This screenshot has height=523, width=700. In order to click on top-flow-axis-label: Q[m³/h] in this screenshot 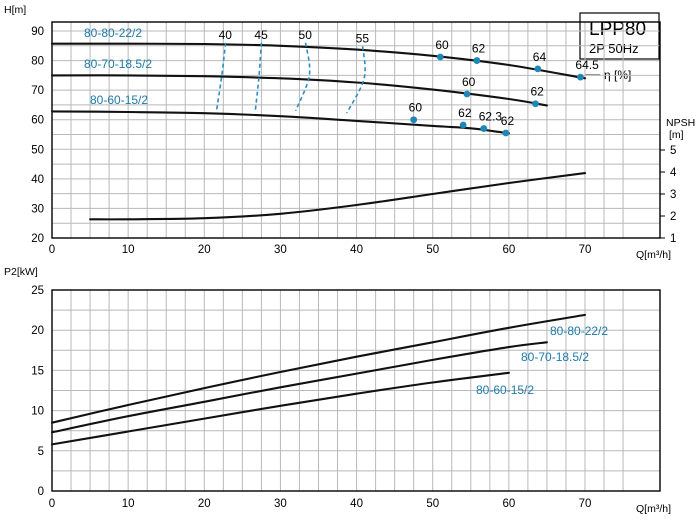, I will do `click(653, 255)`.